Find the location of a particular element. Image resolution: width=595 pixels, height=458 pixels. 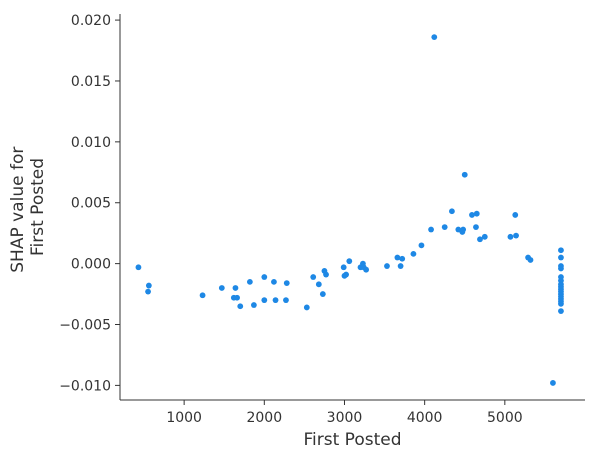

x-axis-ticks: 1000 2000 3000 4000 5000 is located at coordinates (344, 413).